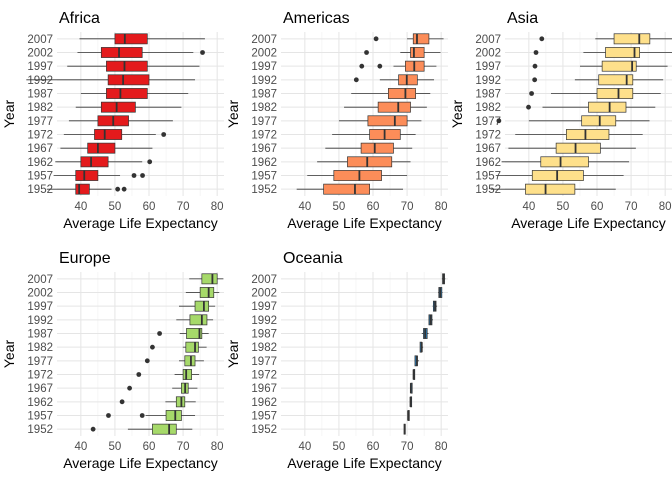  Describe the element at coordinates (79, 18) in the screenshot. I see `panel-title: Africa` at that location.